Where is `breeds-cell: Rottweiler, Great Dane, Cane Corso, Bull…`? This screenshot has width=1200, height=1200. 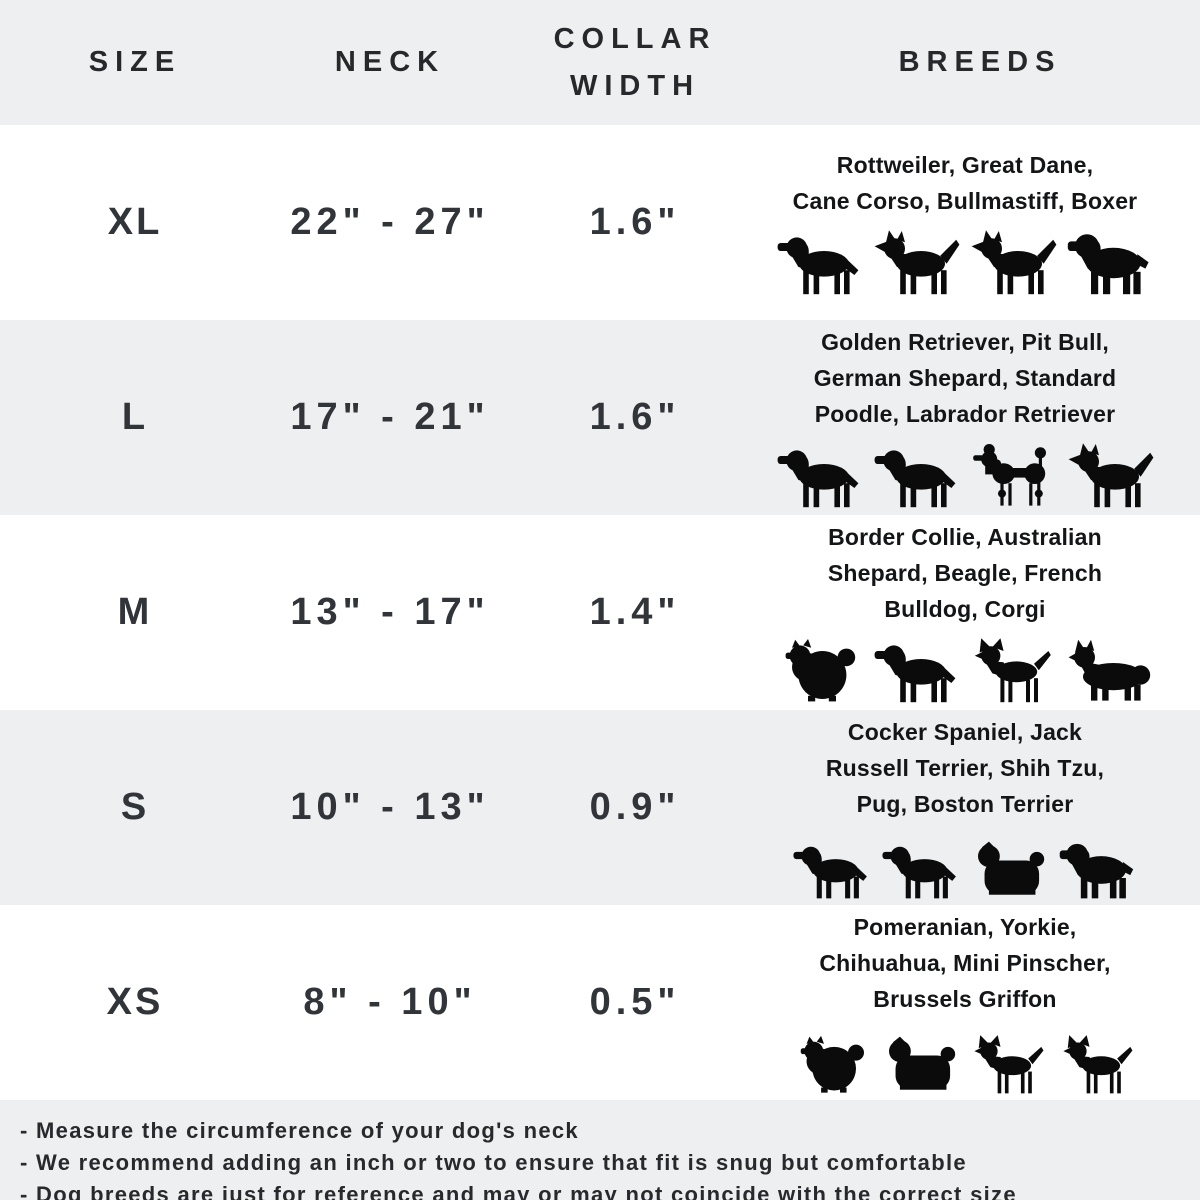 breeds-cell: Rottweiler, Great Dane, Cane Corso, Bull… is located at coordinates (980, 222).